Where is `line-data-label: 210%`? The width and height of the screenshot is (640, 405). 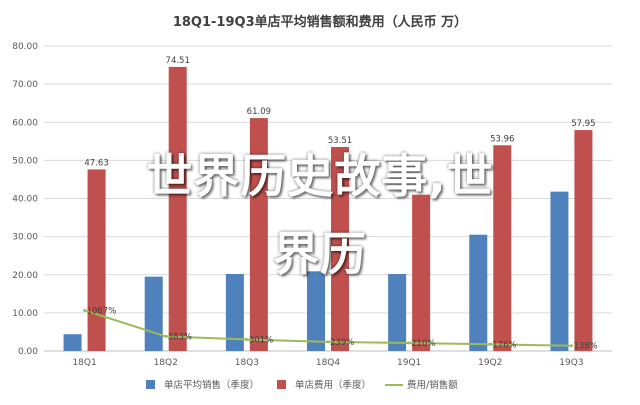 line-data-label: 210% is located at coordinates (423, 344).